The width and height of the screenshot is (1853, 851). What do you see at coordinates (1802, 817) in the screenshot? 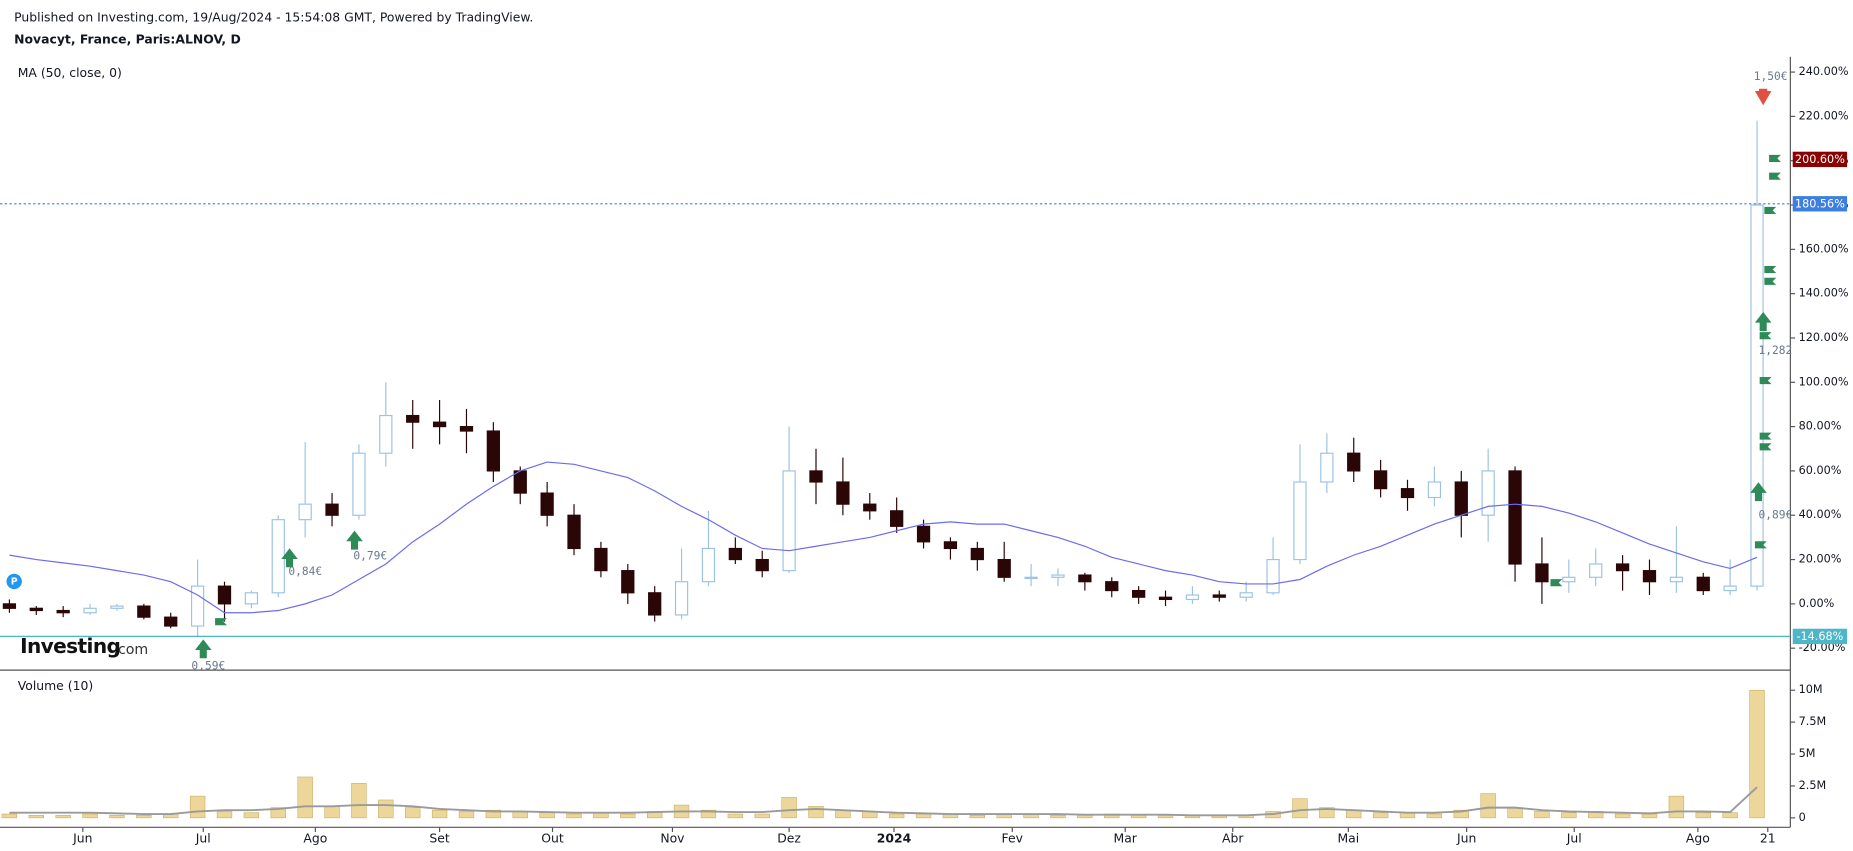
I see `y-tick-label: 0` at bounding box center [1802, 817].